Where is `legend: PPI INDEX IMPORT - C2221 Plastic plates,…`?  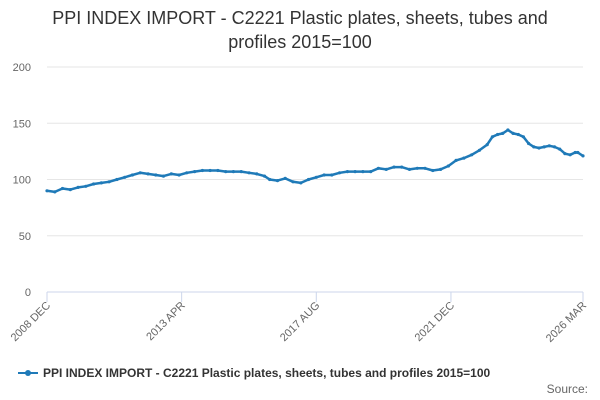
legend: PPI INDEX IMPORT - C2221 Plastic plates,… is located at coordinates (254, 373).